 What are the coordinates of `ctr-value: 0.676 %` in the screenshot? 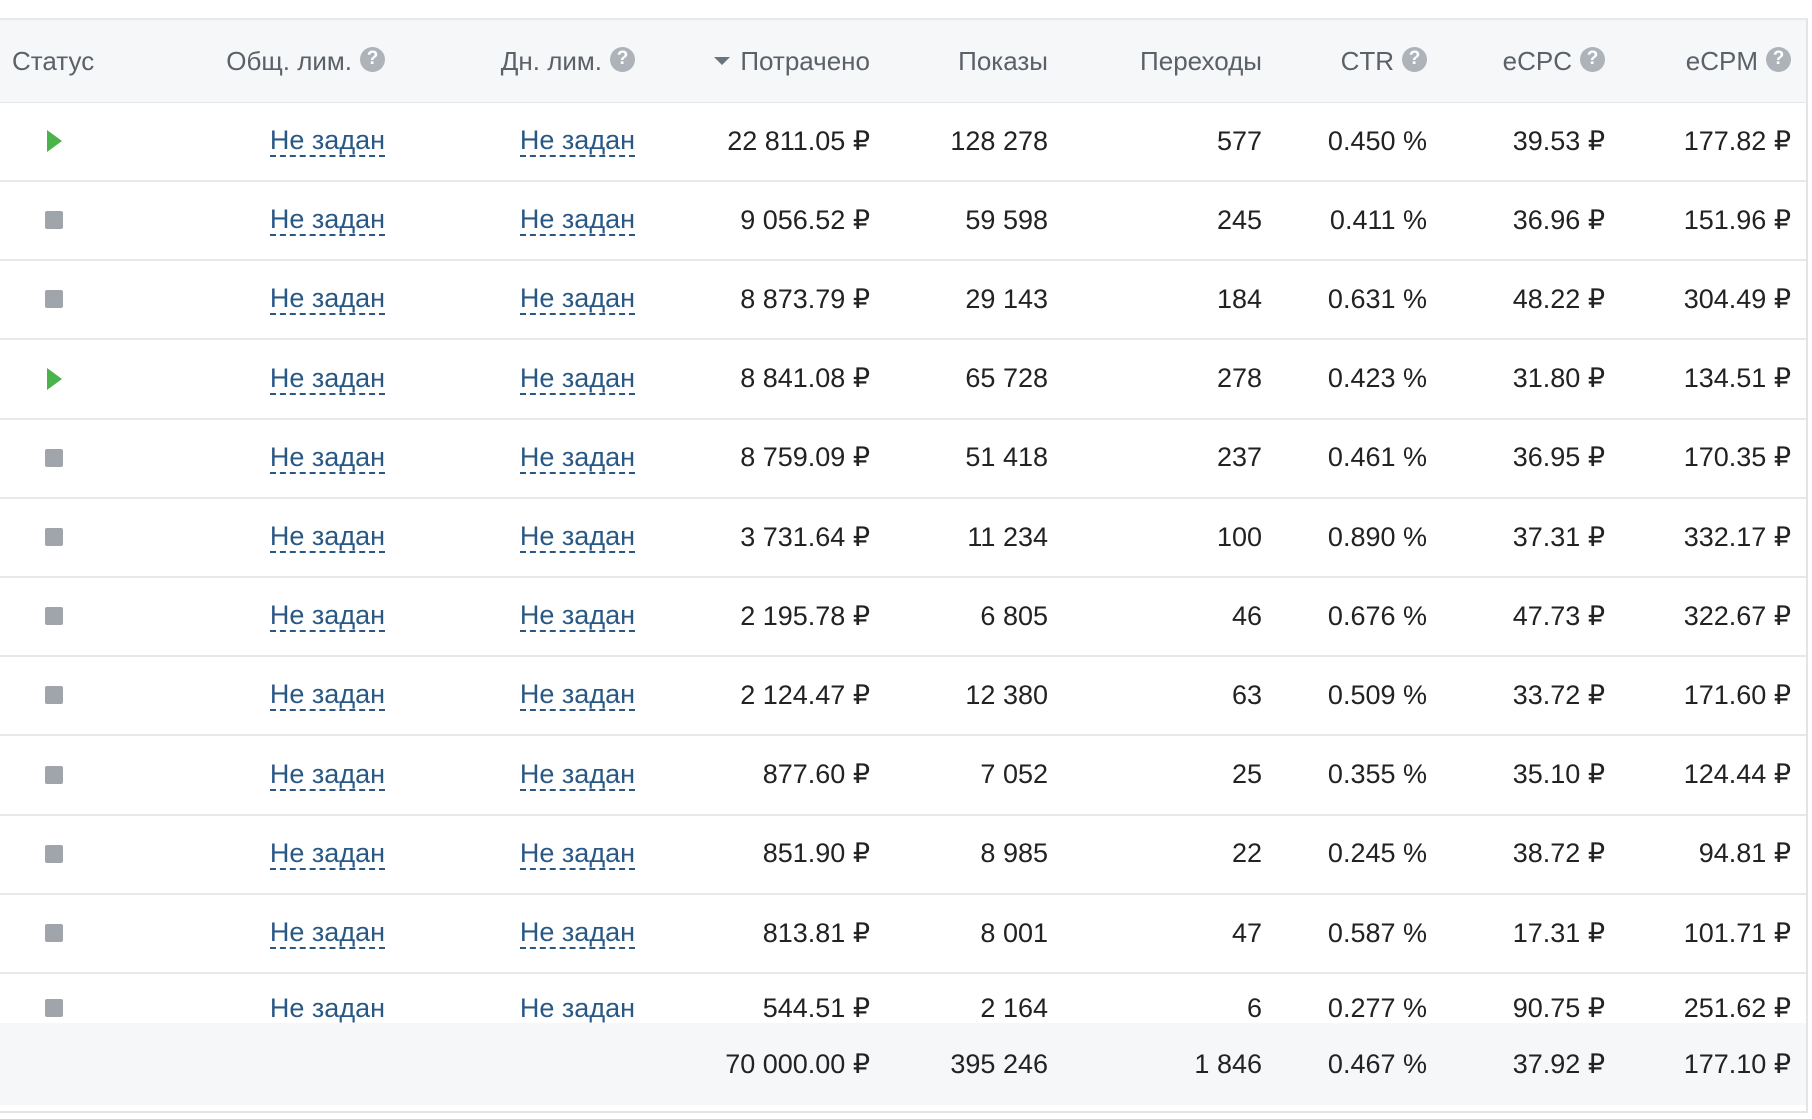 It's located at (1377, 615).